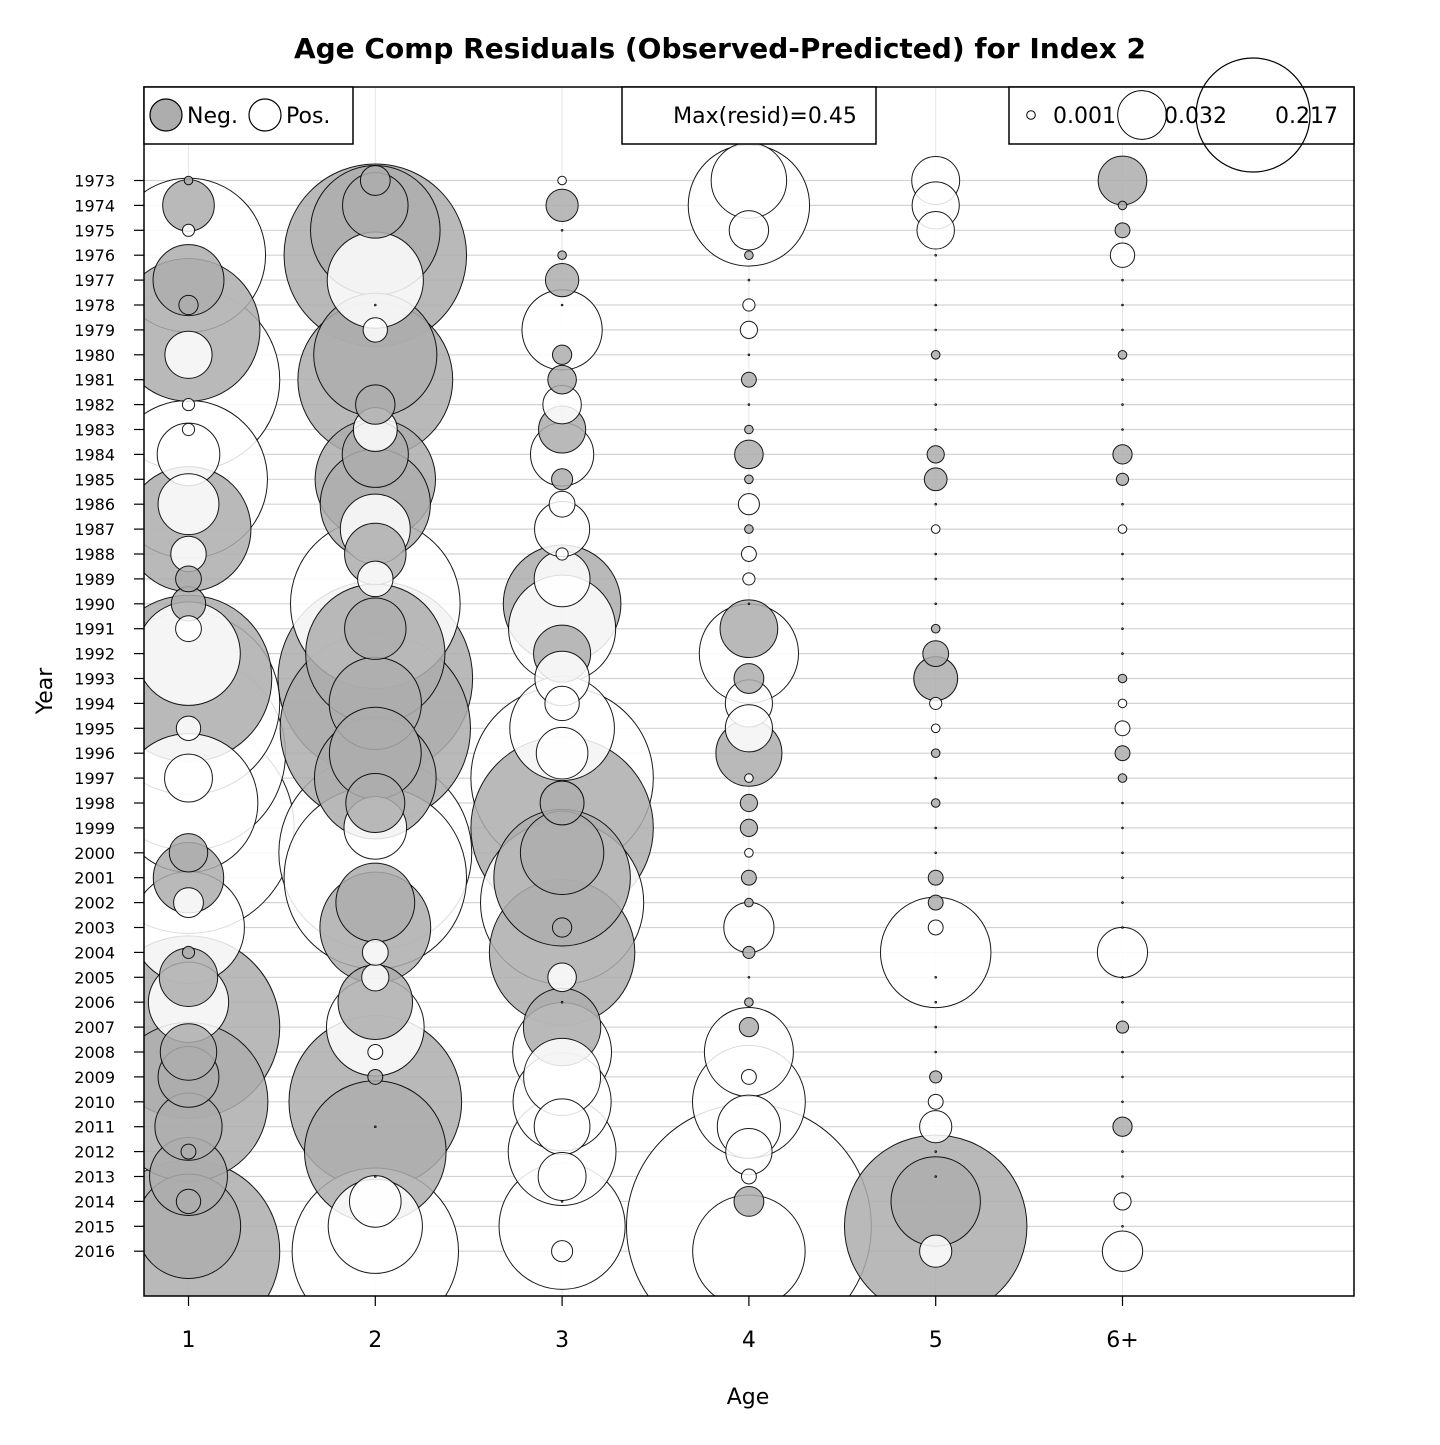  I want to click on y-tick-label: 2009, so click(94, 1077).